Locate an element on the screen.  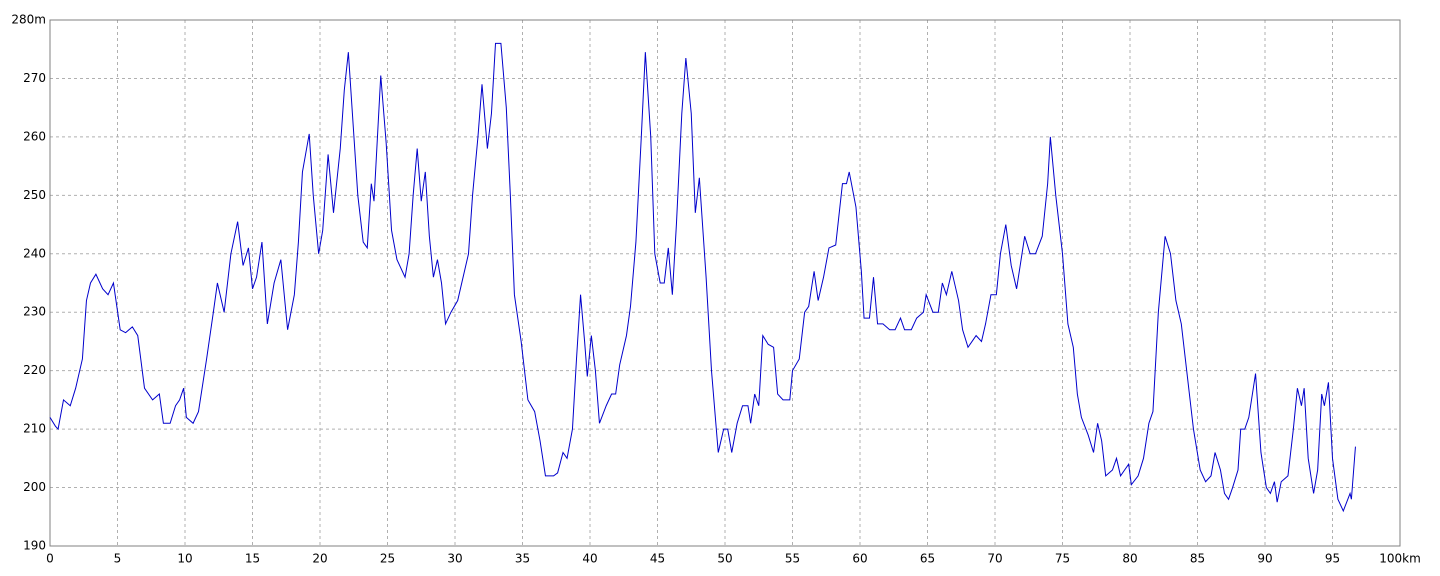
x-tick-label: 5 is located at coordinates (118, 559).